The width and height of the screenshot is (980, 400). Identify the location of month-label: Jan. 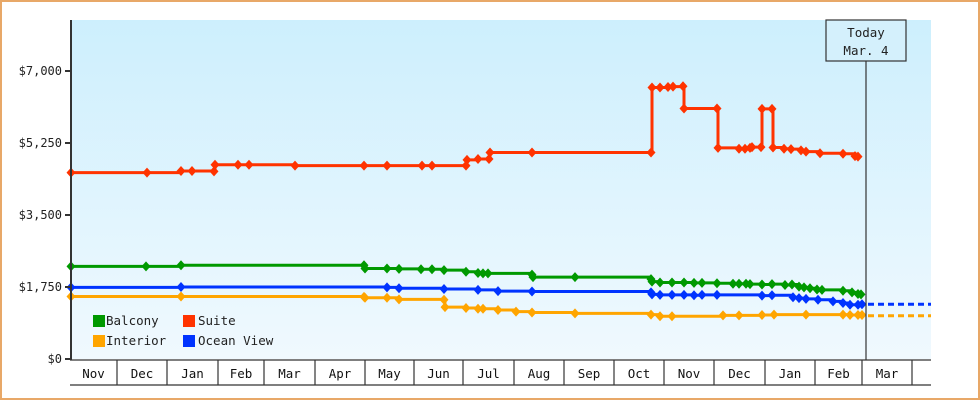
(790, 373).